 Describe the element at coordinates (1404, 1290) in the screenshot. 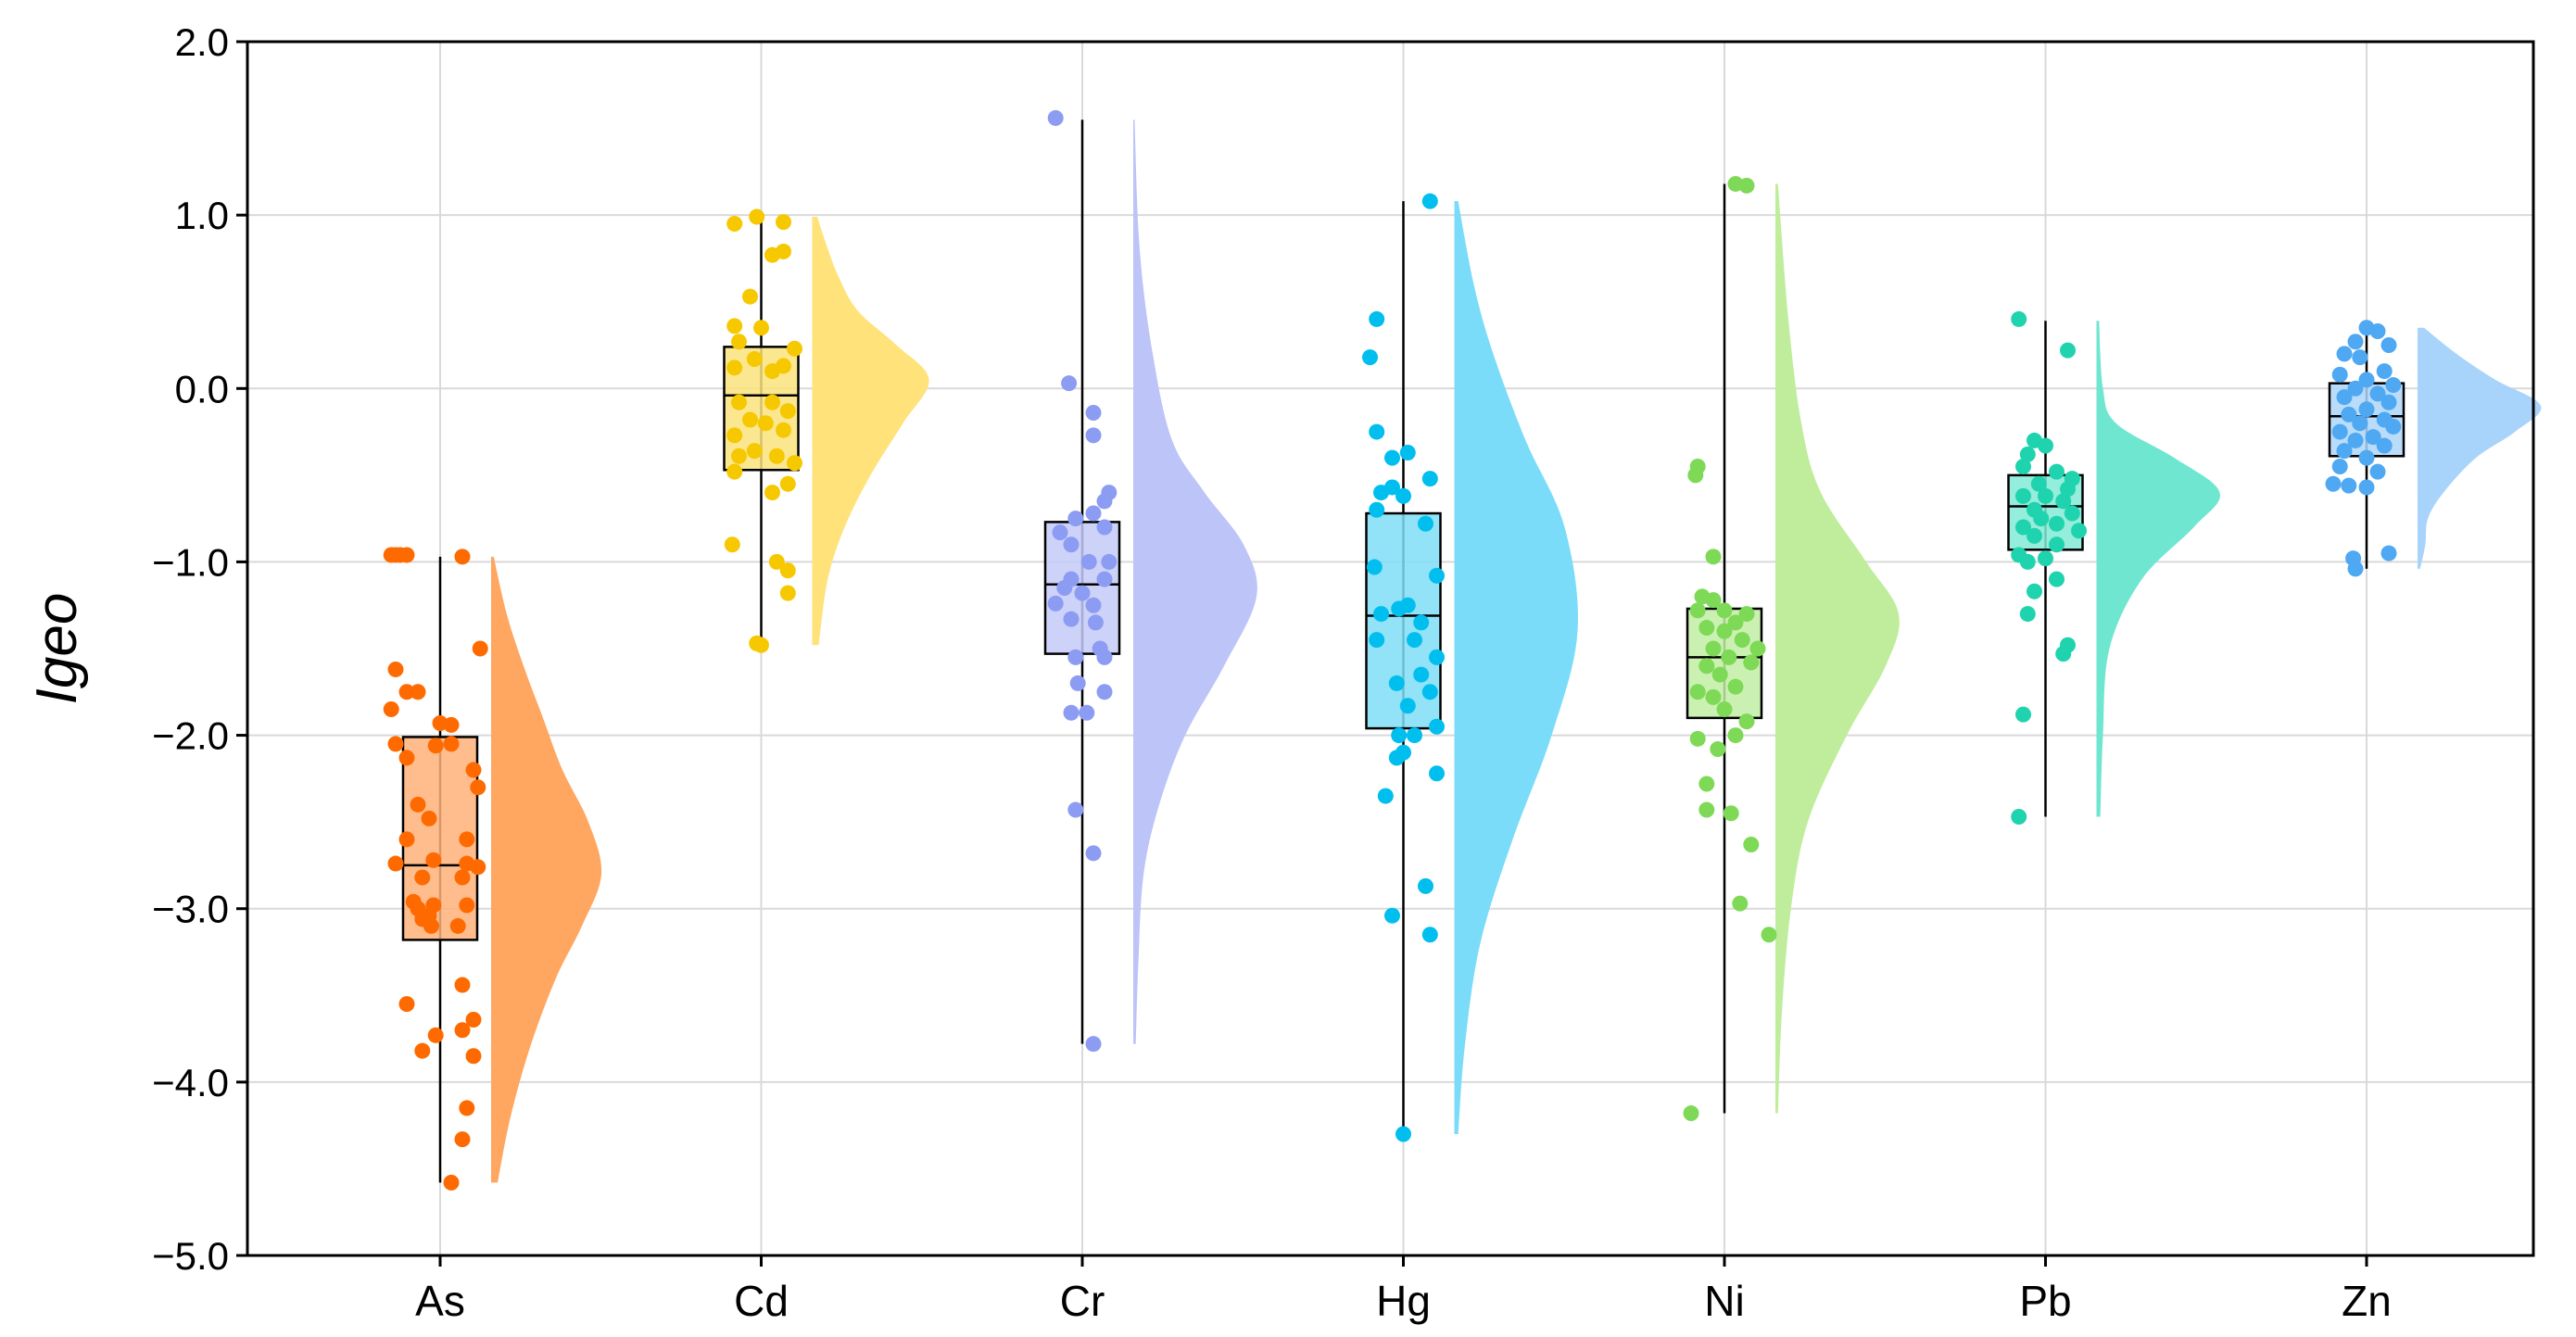

I see `x-axis-ticks: As Cd Cr Hg Ni Pb Zn` at that location.